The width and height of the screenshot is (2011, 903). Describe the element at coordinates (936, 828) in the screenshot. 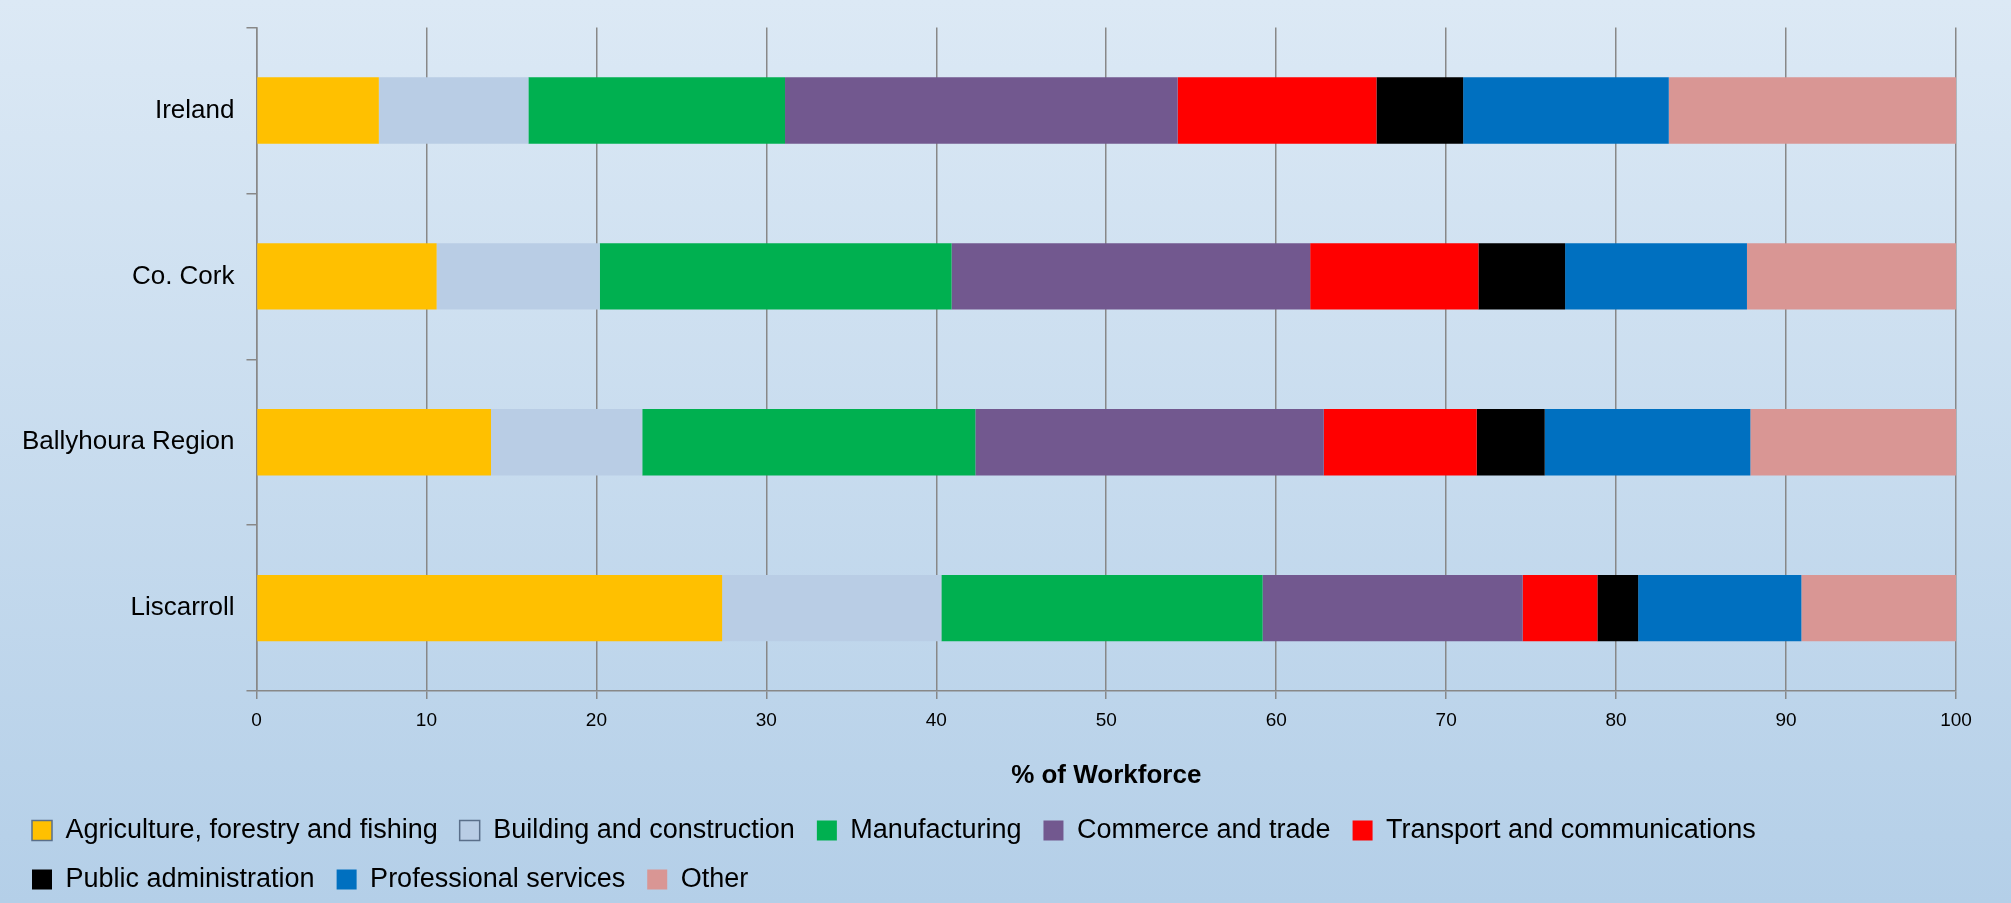

I see `legend-label: Manufacturing` at that location.